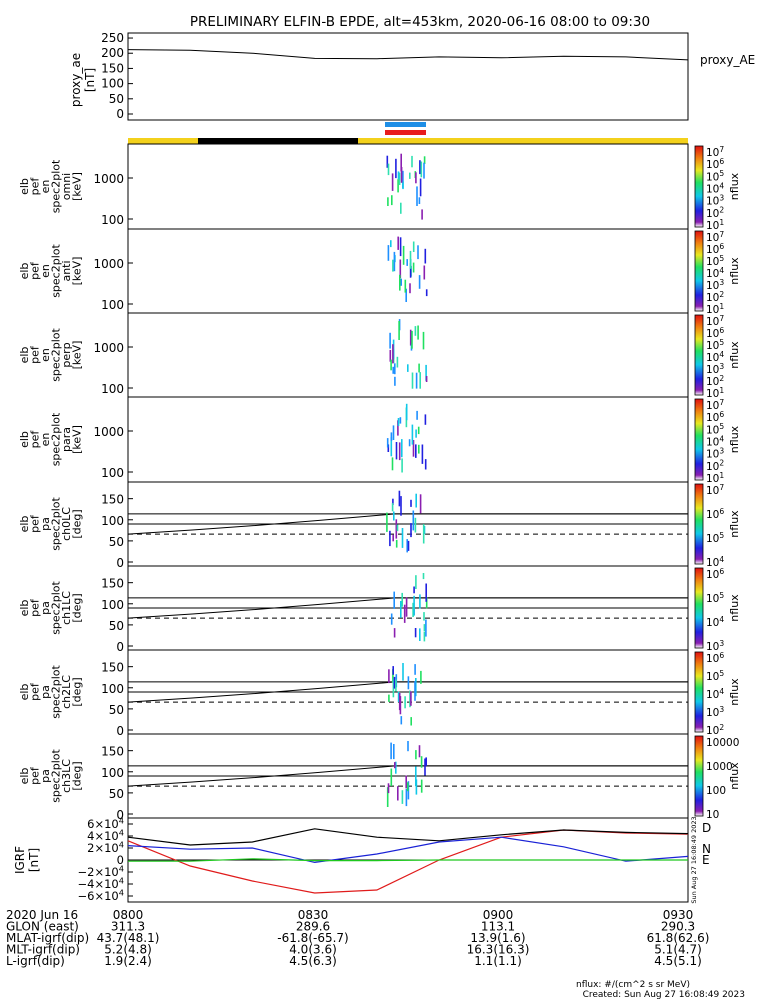  Describe the element at coordinates (712, 815) in the screenshot. I see `colorbar-label: 10` at that location.